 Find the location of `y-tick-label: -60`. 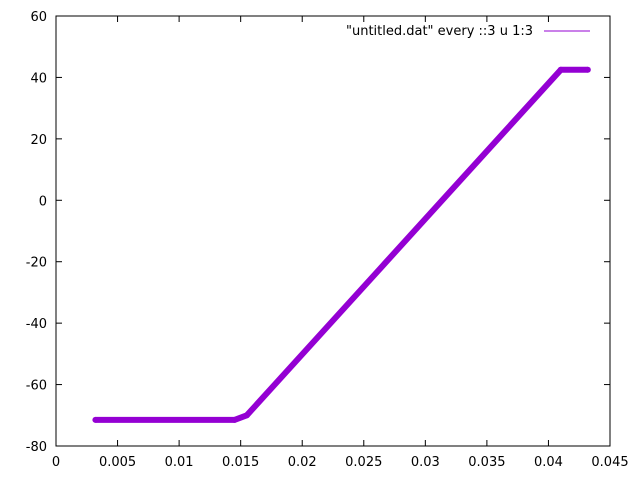

y-tick-label: -60 is located at coordinates (36, 386).